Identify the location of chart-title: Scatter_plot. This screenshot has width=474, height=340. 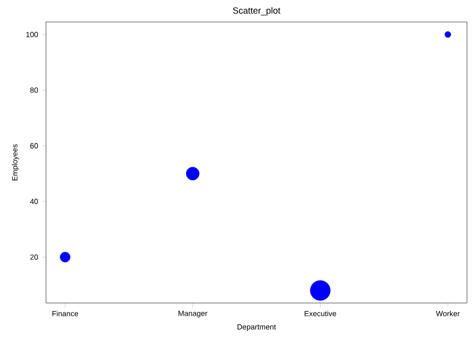
(256, 11).